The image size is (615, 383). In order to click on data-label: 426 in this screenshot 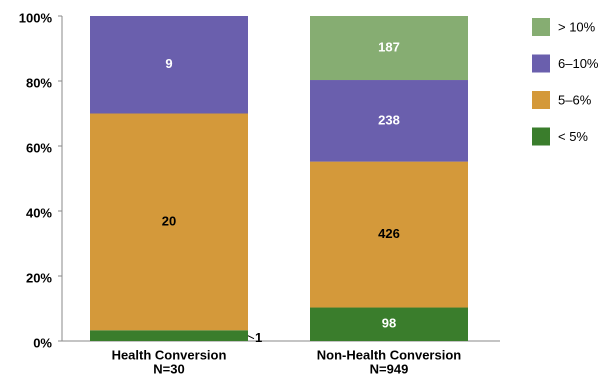, I will do `click(389, 233)`.